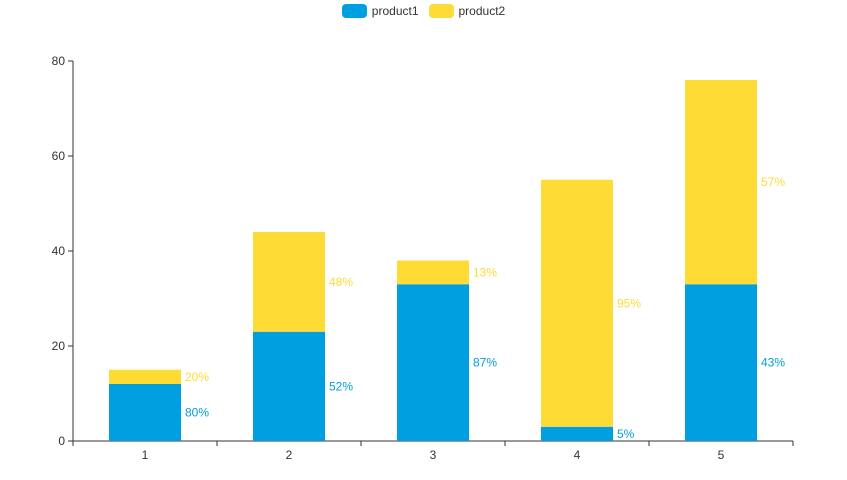  What do you see at coordinates (395, 11) in the screenshot?
I see `legend-label-product1: product1` at bounding box center [395, 11].